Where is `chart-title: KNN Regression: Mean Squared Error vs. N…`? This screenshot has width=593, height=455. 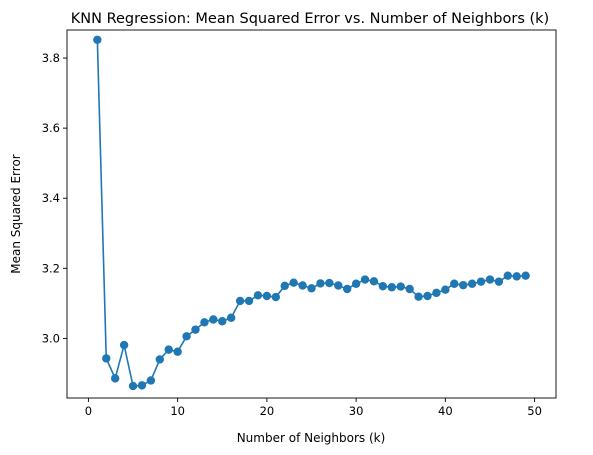 chart-title: KNN Regression: Mean Squared Error vs. N… is located at coordinates (310, 19).